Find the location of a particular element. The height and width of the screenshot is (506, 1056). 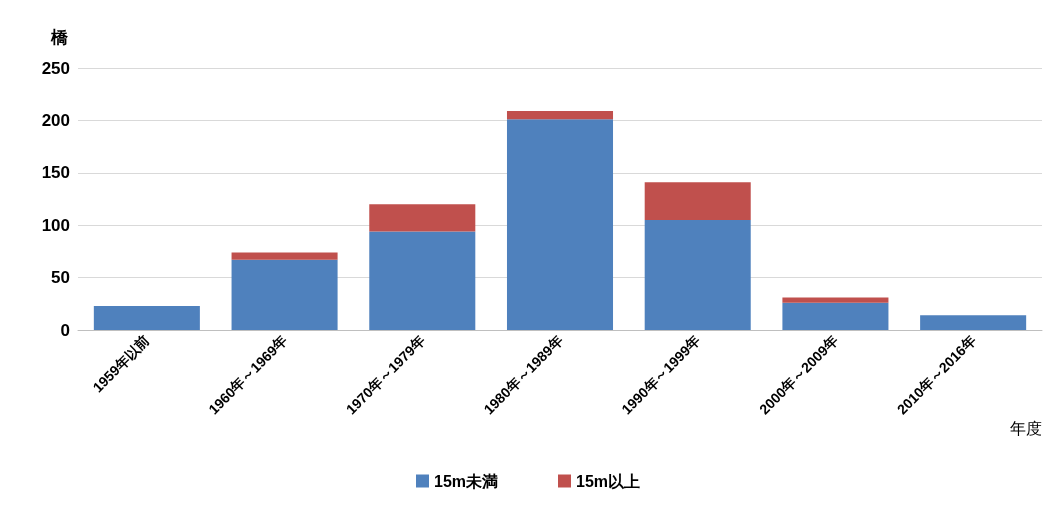

legend-label: 15m以上 is located at coordinates (608, 481).